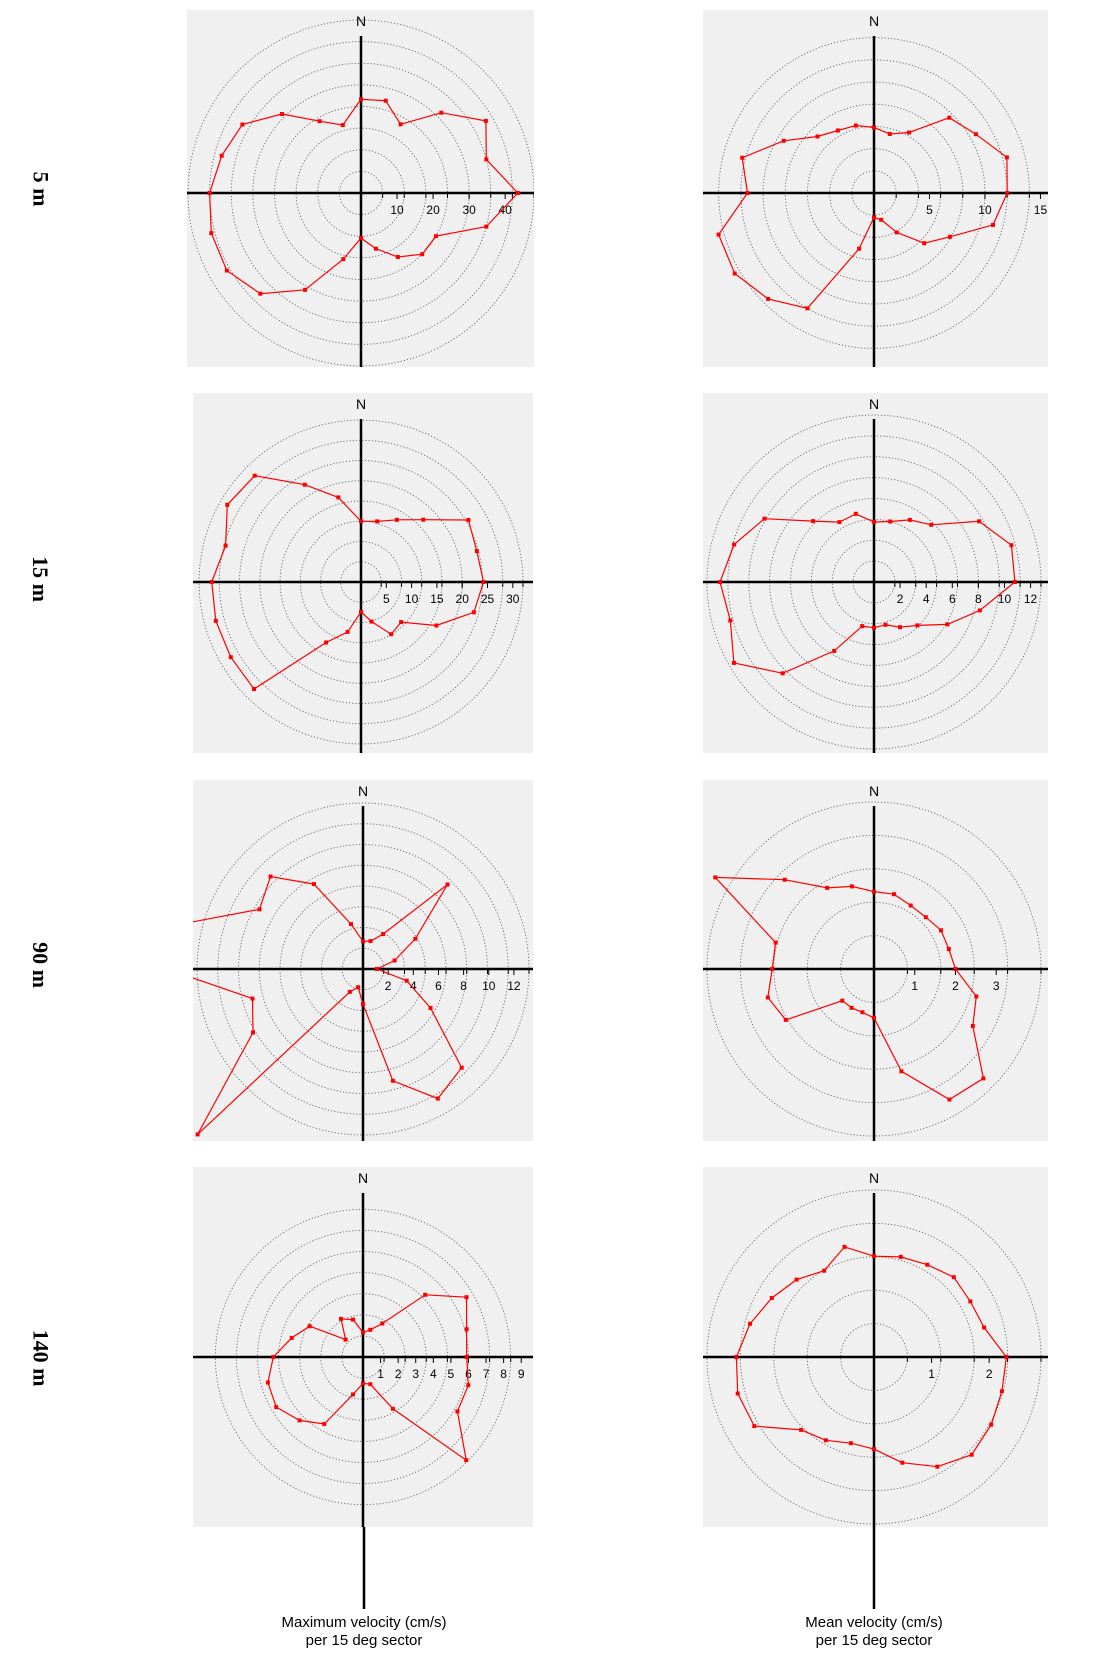  I want to click on polar-chart-mean-5m: N 5 10 15, so click(875, 188).